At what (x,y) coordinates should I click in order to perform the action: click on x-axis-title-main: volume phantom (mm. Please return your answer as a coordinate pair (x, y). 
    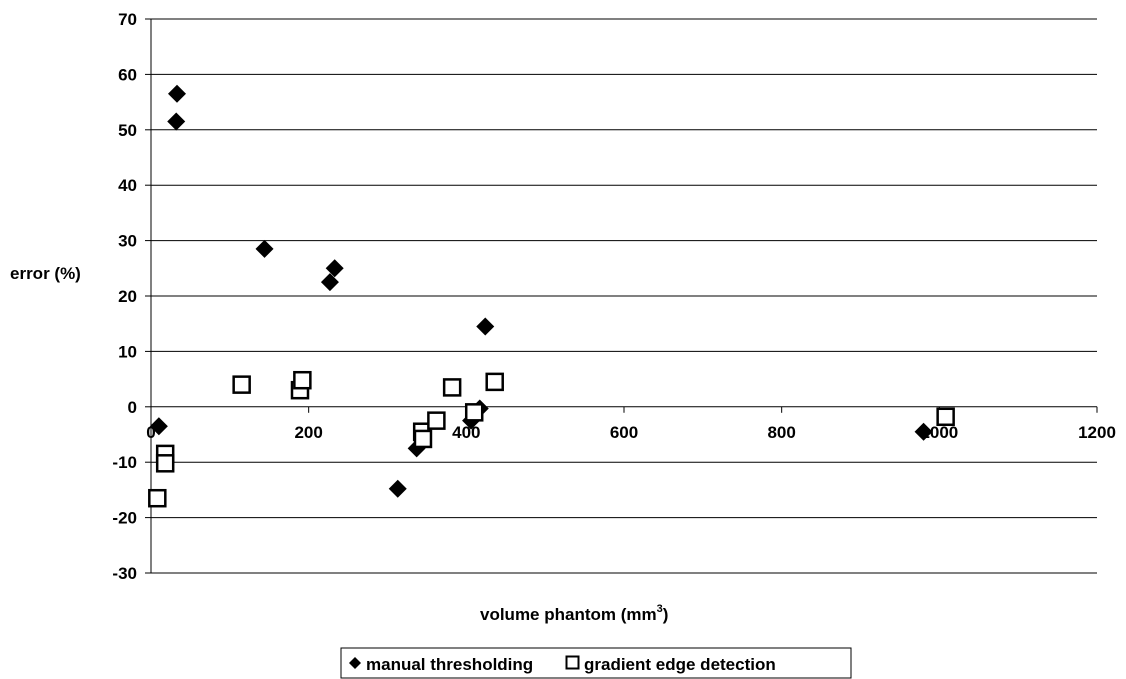
    Looking at the image, I should click on (568, 614).